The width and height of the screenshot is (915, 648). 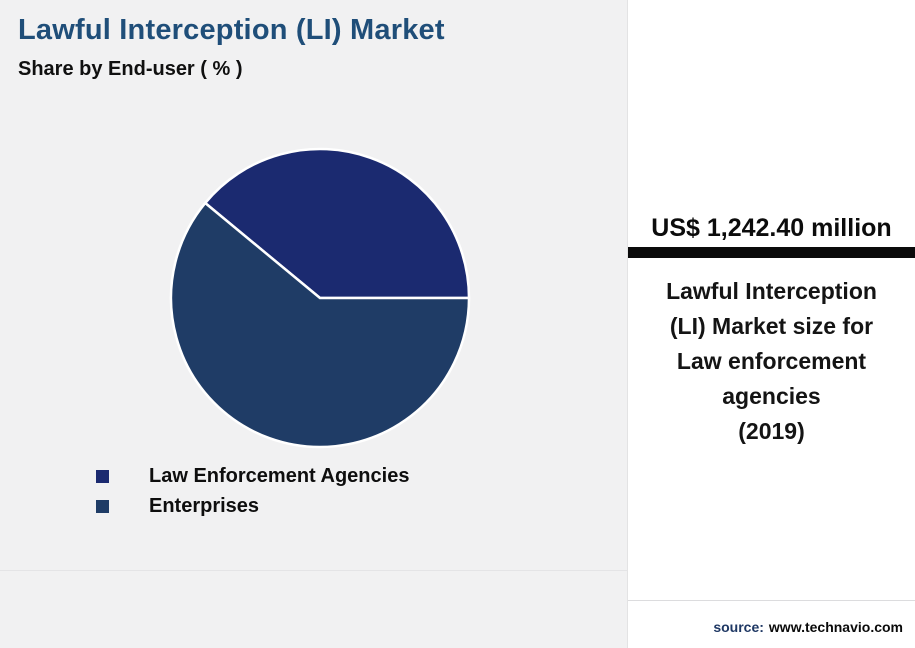 I want to click on stat-description-line: Law enforcement, so click(x=771, y=361).